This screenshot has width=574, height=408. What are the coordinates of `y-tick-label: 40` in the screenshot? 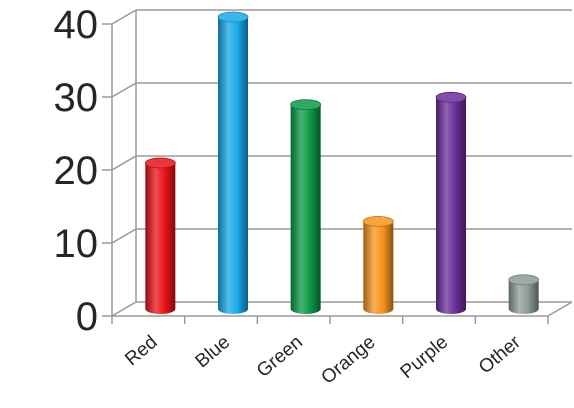 It's located at (76, 25).